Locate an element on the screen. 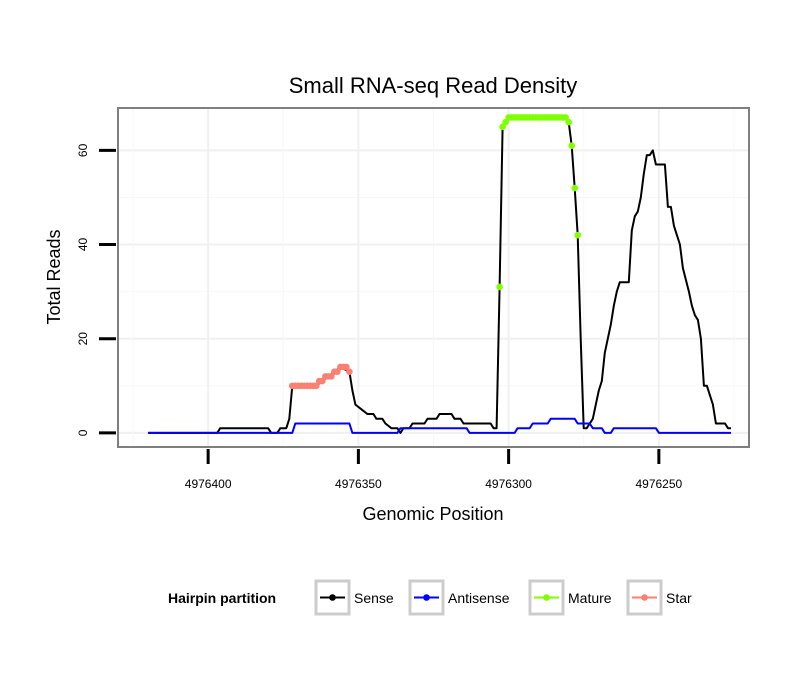 Image resolution: width=810 pixels, height=690 pixels. y-tick-label: 20 is located at coordinates (83, 339).